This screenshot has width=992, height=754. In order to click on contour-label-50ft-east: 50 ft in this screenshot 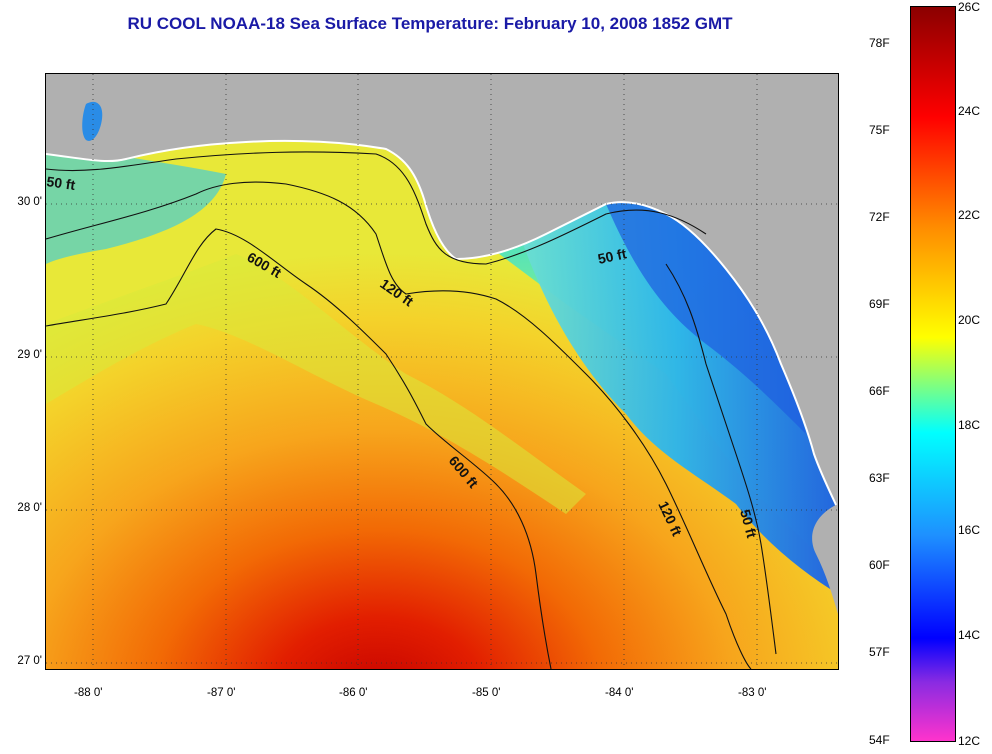, I will do `click(612, 256)`.